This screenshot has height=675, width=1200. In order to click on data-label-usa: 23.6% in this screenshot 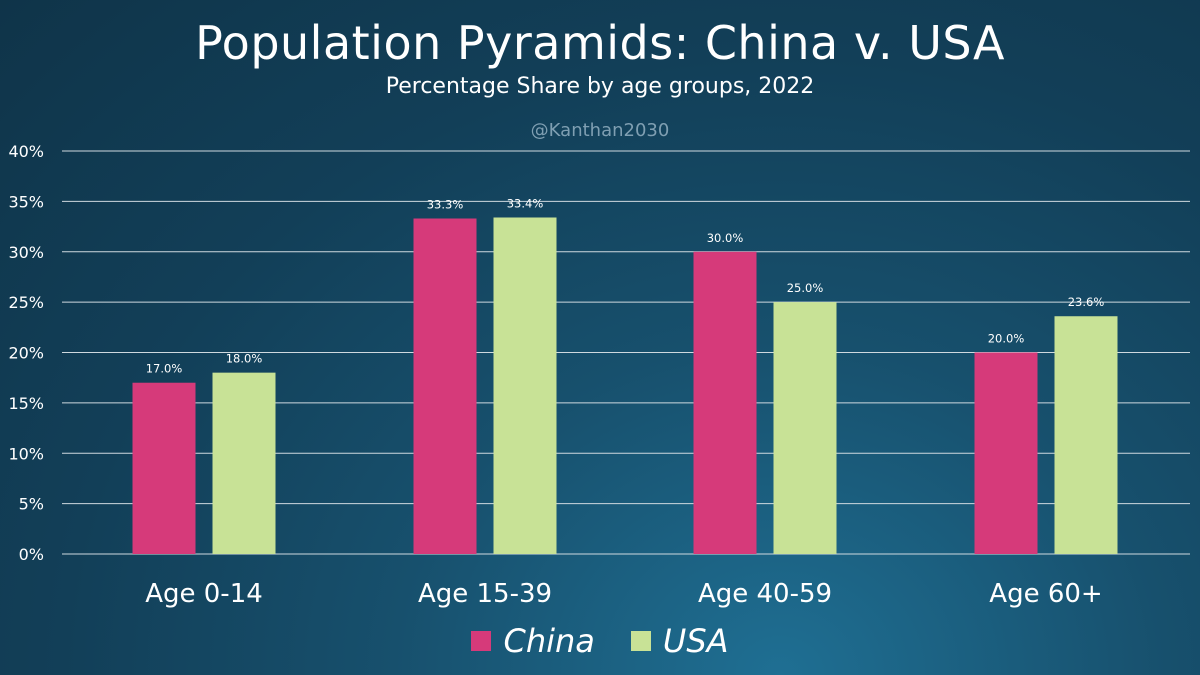, I will do `click(1086, 302)`.